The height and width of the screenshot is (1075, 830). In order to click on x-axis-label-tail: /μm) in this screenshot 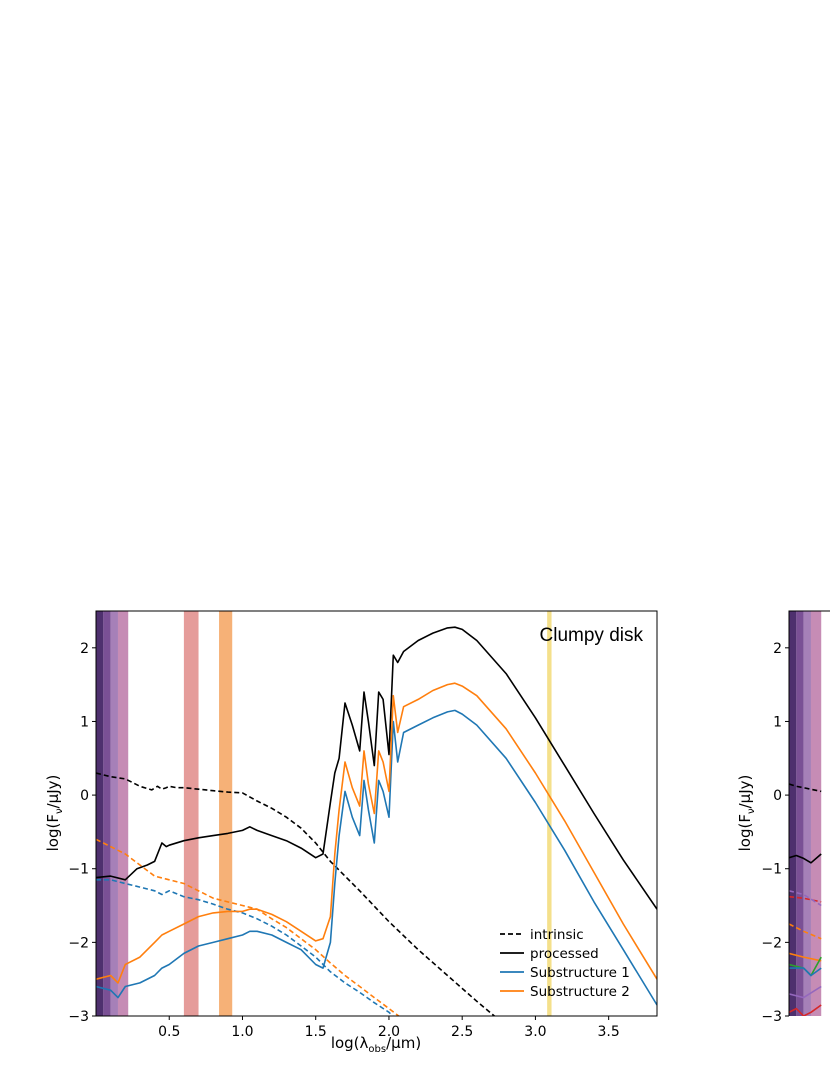, I will do `click(403, 1043)`.